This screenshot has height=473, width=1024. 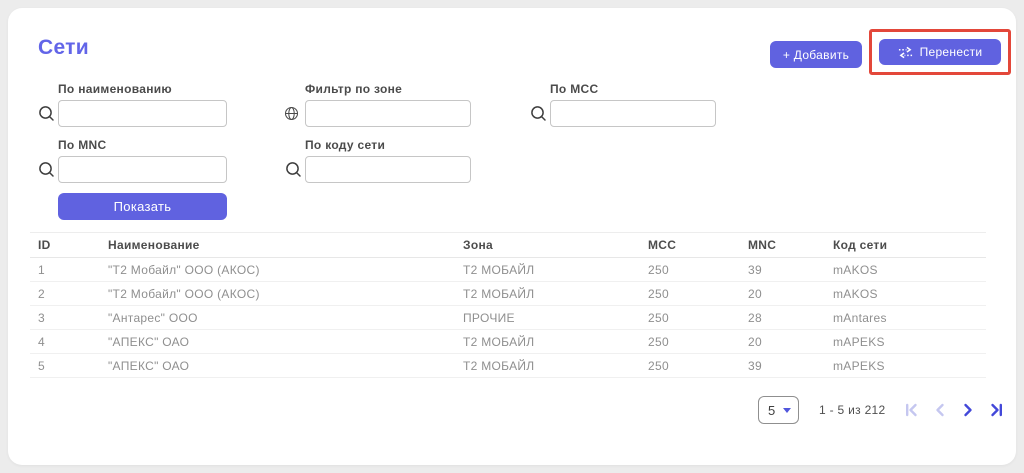 I want to click on cell-zone: ПРОЧИЕ, so click(x=489, y=317).